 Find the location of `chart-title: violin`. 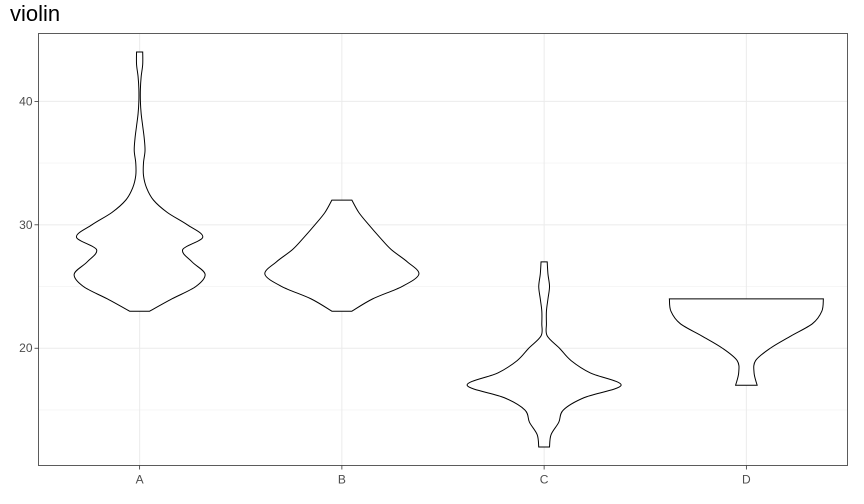

chart-title: violin is located at coordinates (35, 13).